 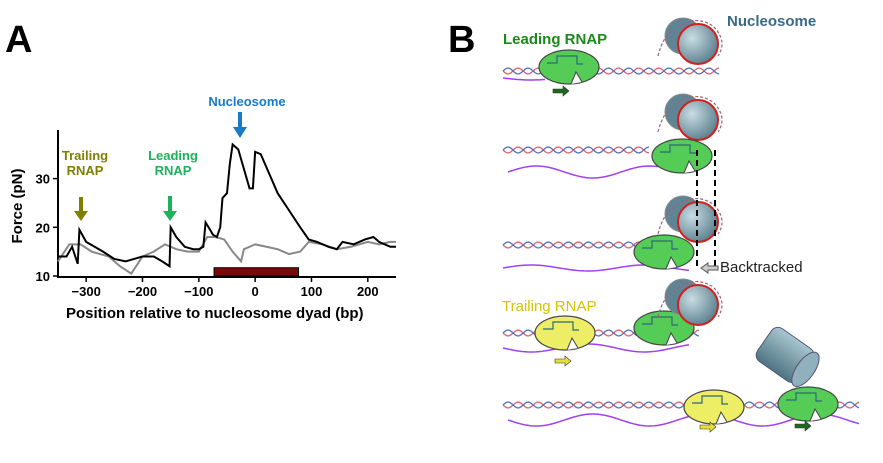 What do you see at coordinates (43, 179) in the screenshot?
I see `y-tick-label: 30` at bounding box center [43, 179].